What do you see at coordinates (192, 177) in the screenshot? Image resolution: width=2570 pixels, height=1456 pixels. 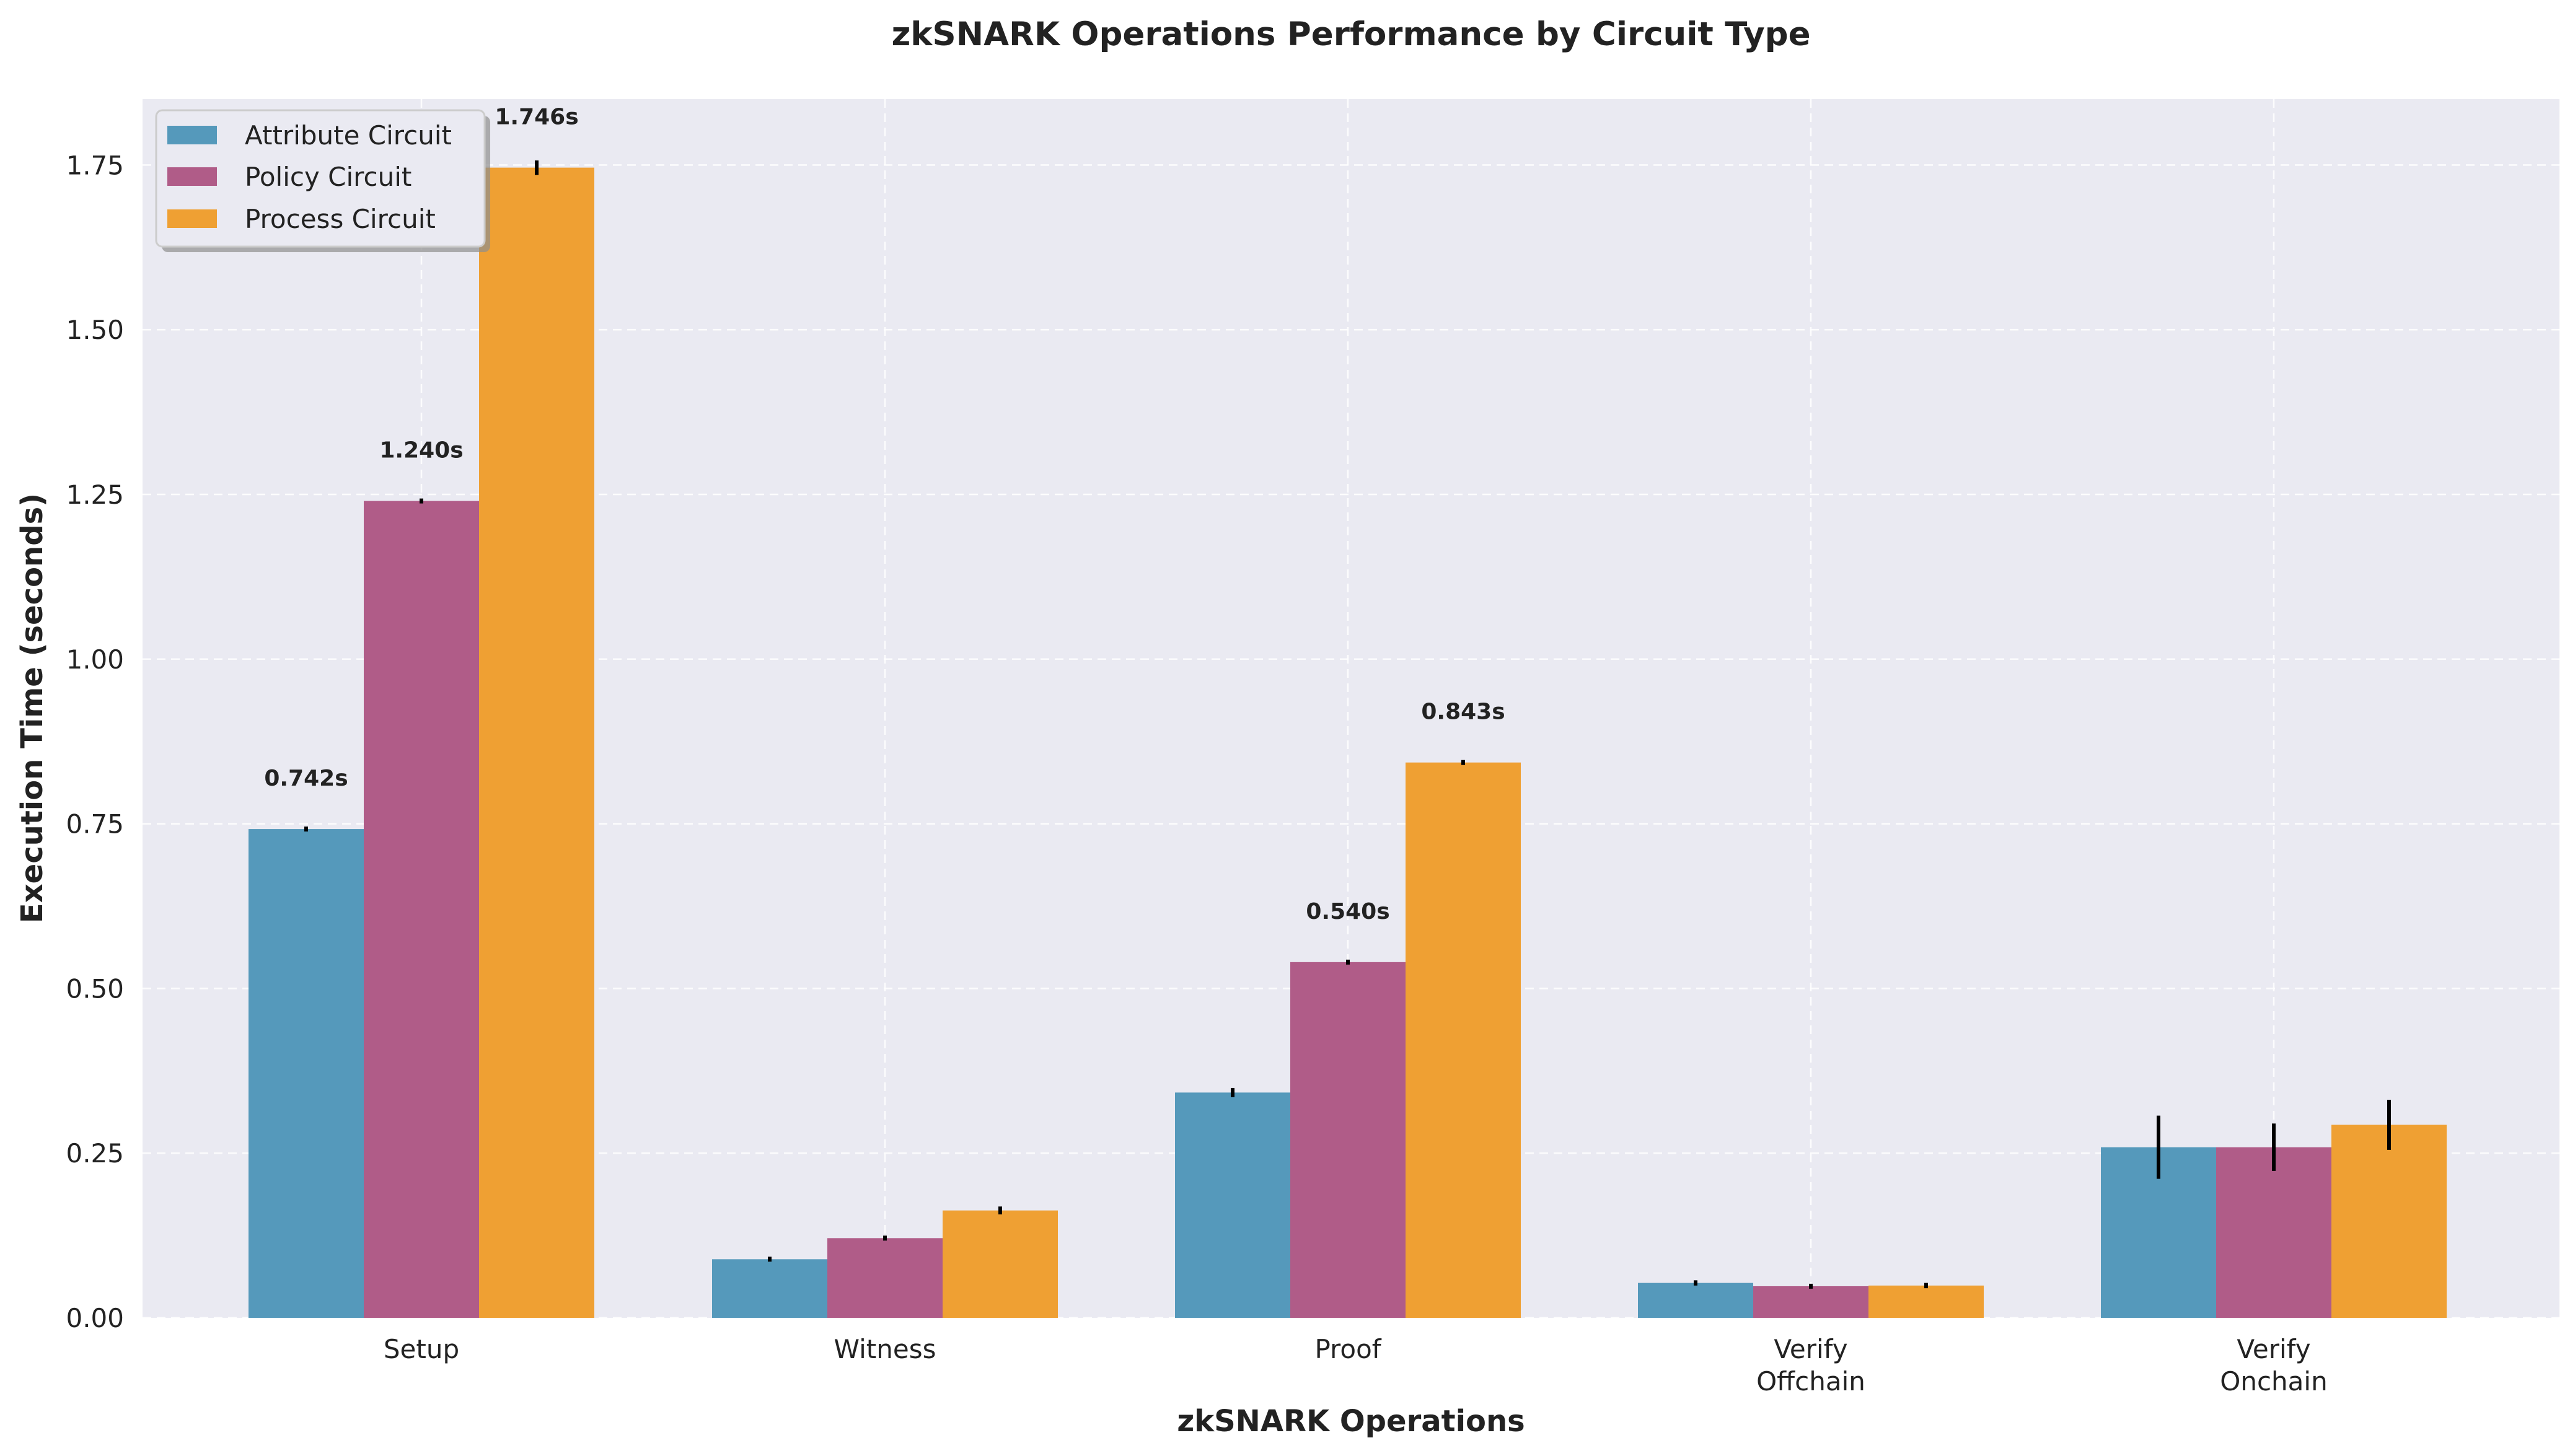 I see `legend-swatch-policy` at bounding box center [192, 177].